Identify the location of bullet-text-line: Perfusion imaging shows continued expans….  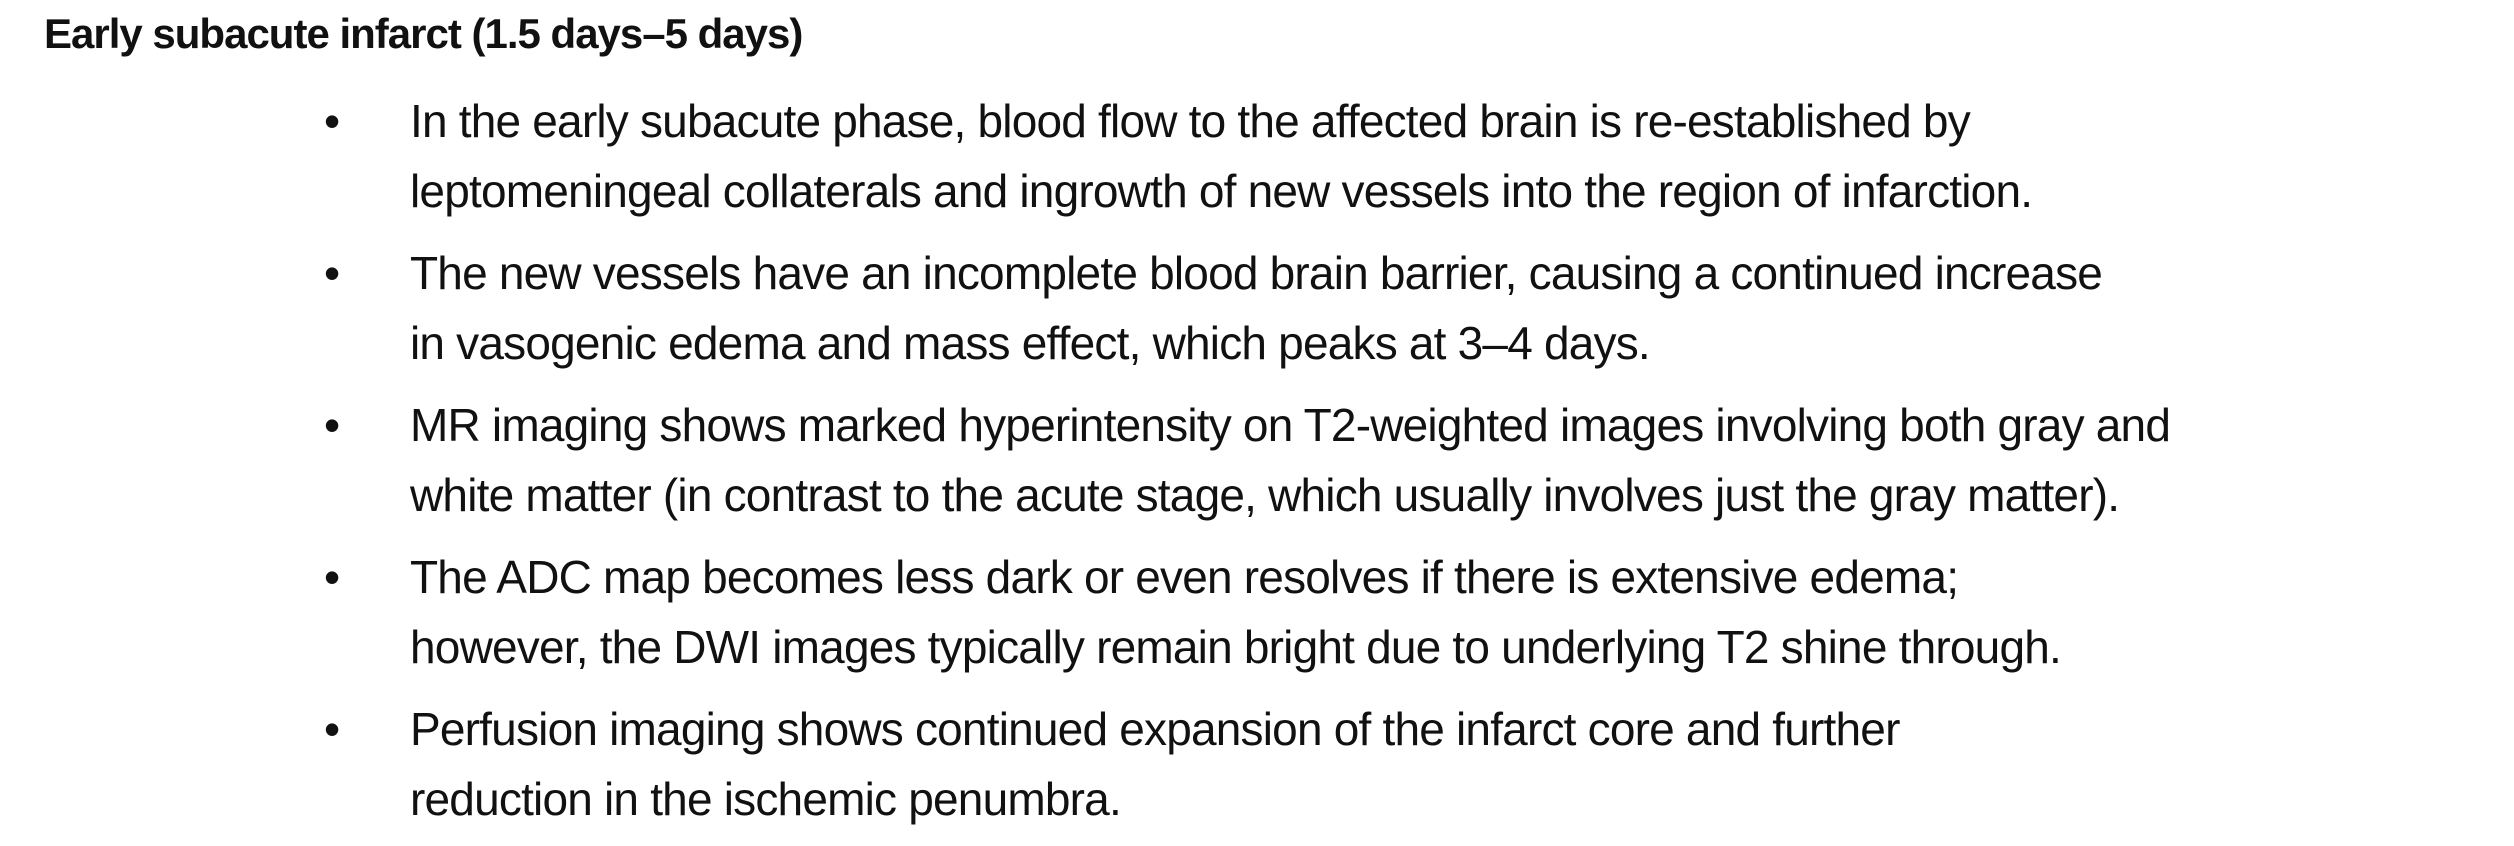
(1155, 729).